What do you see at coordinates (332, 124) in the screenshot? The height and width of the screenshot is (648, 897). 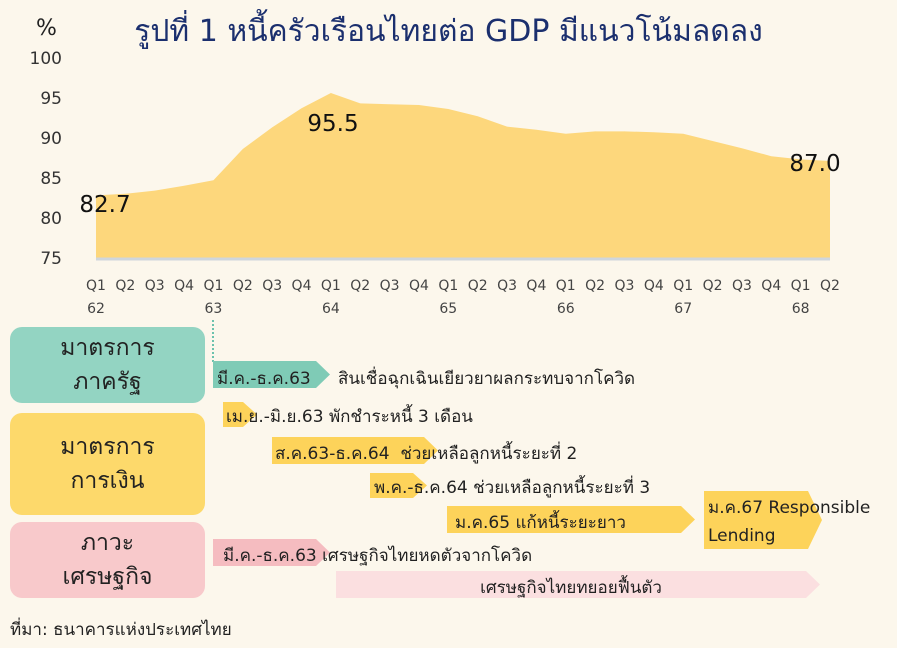 I see `data-label: 95.5` at bounding box center [332, 124].